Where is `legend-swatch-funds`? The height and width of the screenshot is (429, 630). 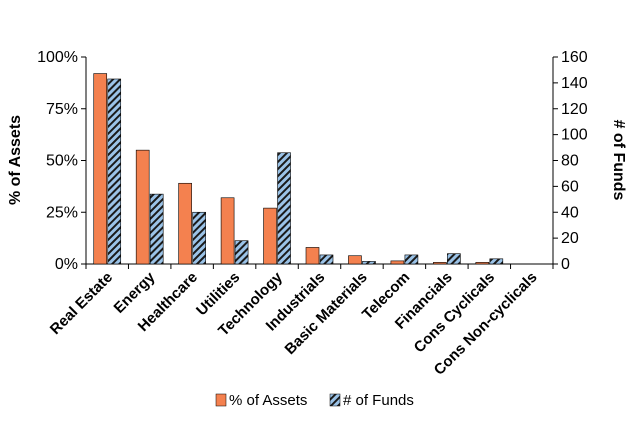 legend-swatch-funds is located at coordinates (335, 400).